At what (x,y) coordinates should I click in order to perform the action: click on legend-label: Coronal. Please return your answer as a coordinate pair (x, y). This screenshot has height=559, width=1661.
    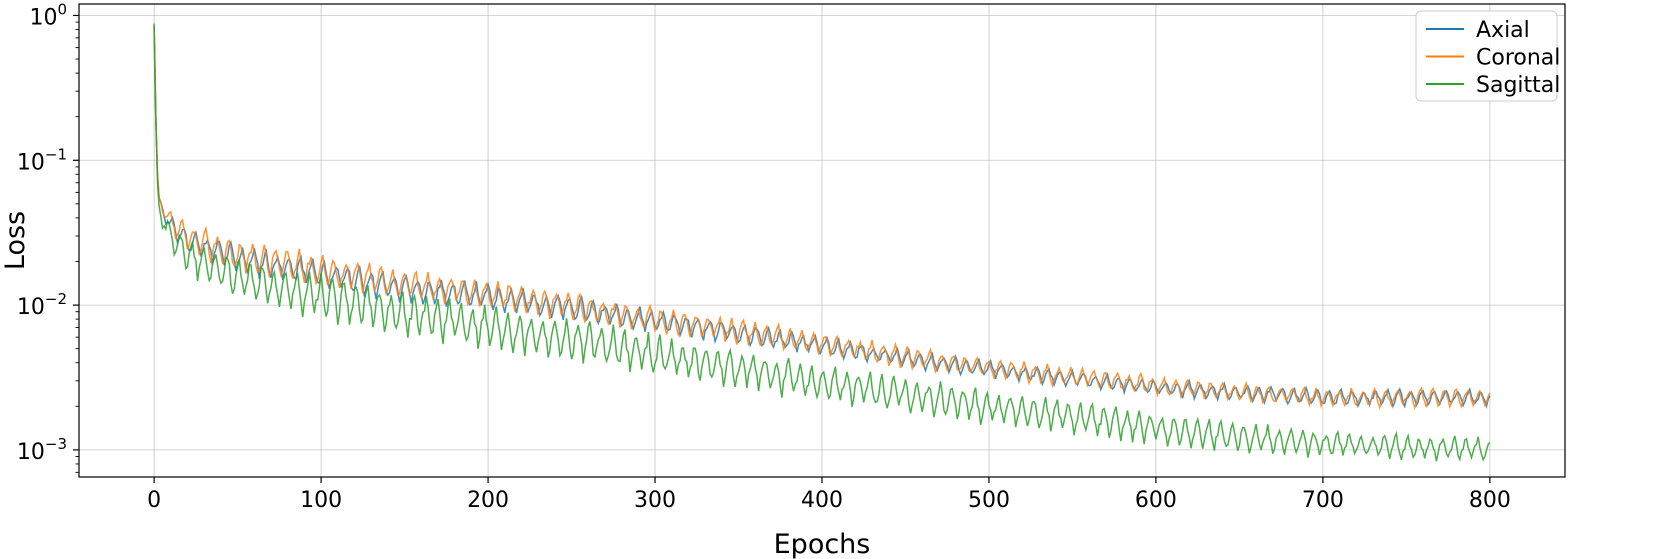
    Looking at the image, I should click on (1518, 58).